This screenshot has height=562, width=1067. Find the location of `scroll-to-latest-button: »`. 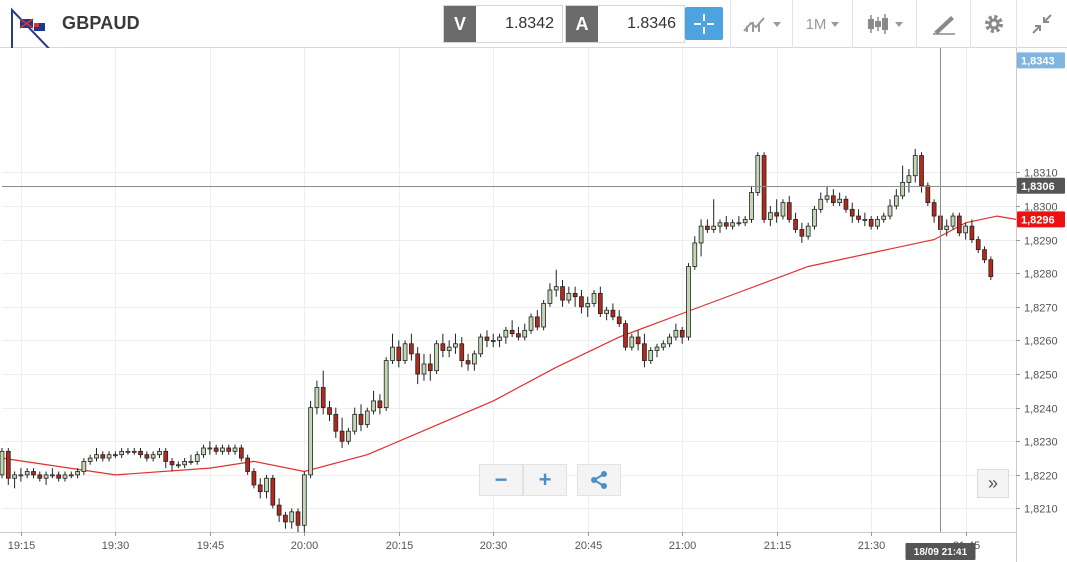

scroll-to-latest-button: » is located at coordinates (993, 483).